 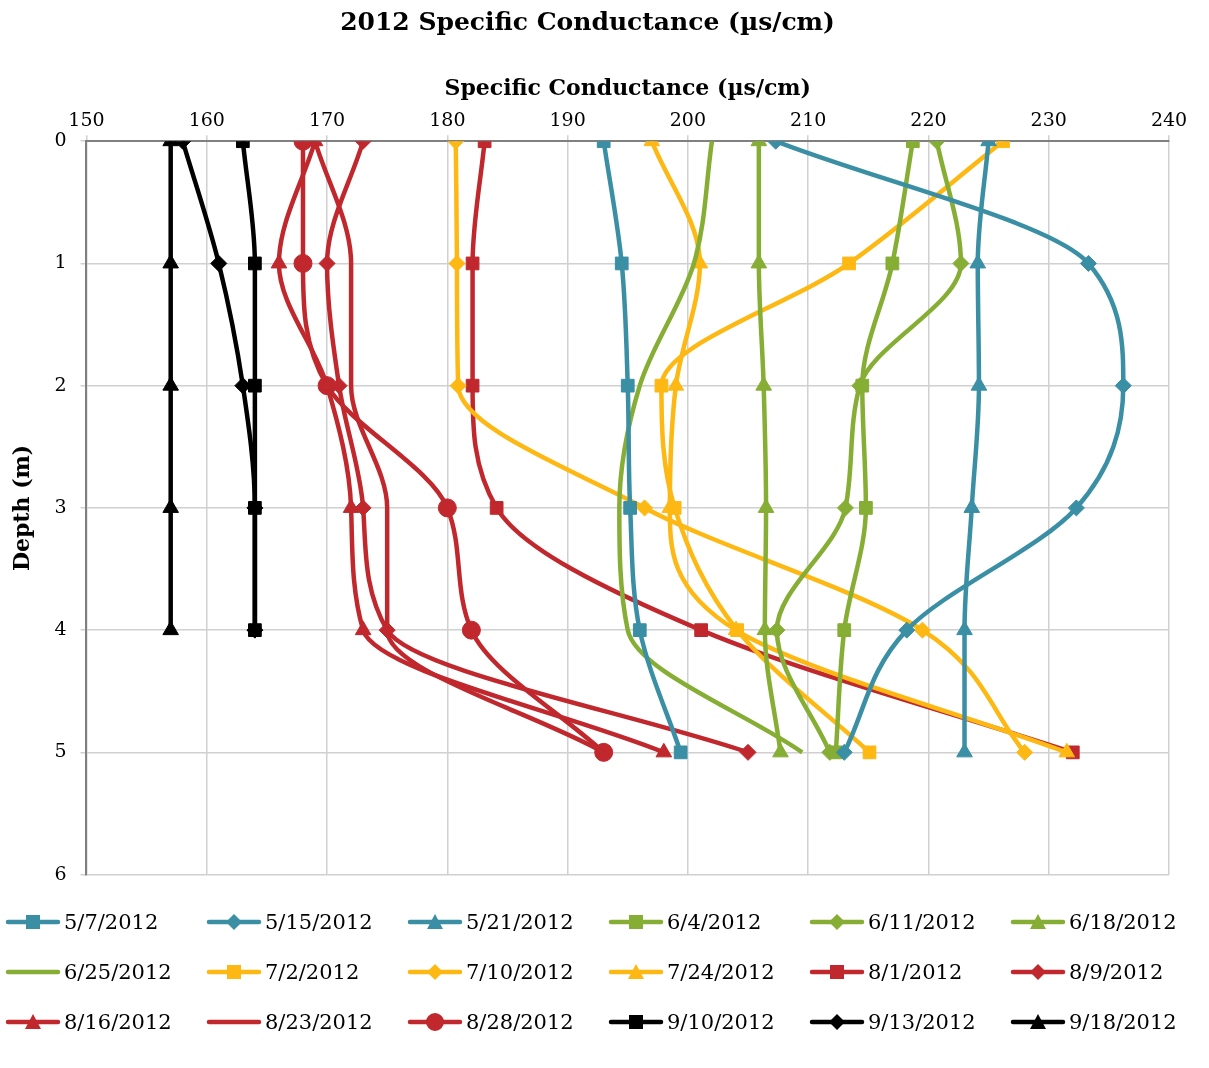 What do you see at coordinates (118, 972) in the screenshot?
I see `legend-label: 6/25/2012` at bounding box center [118, 972].